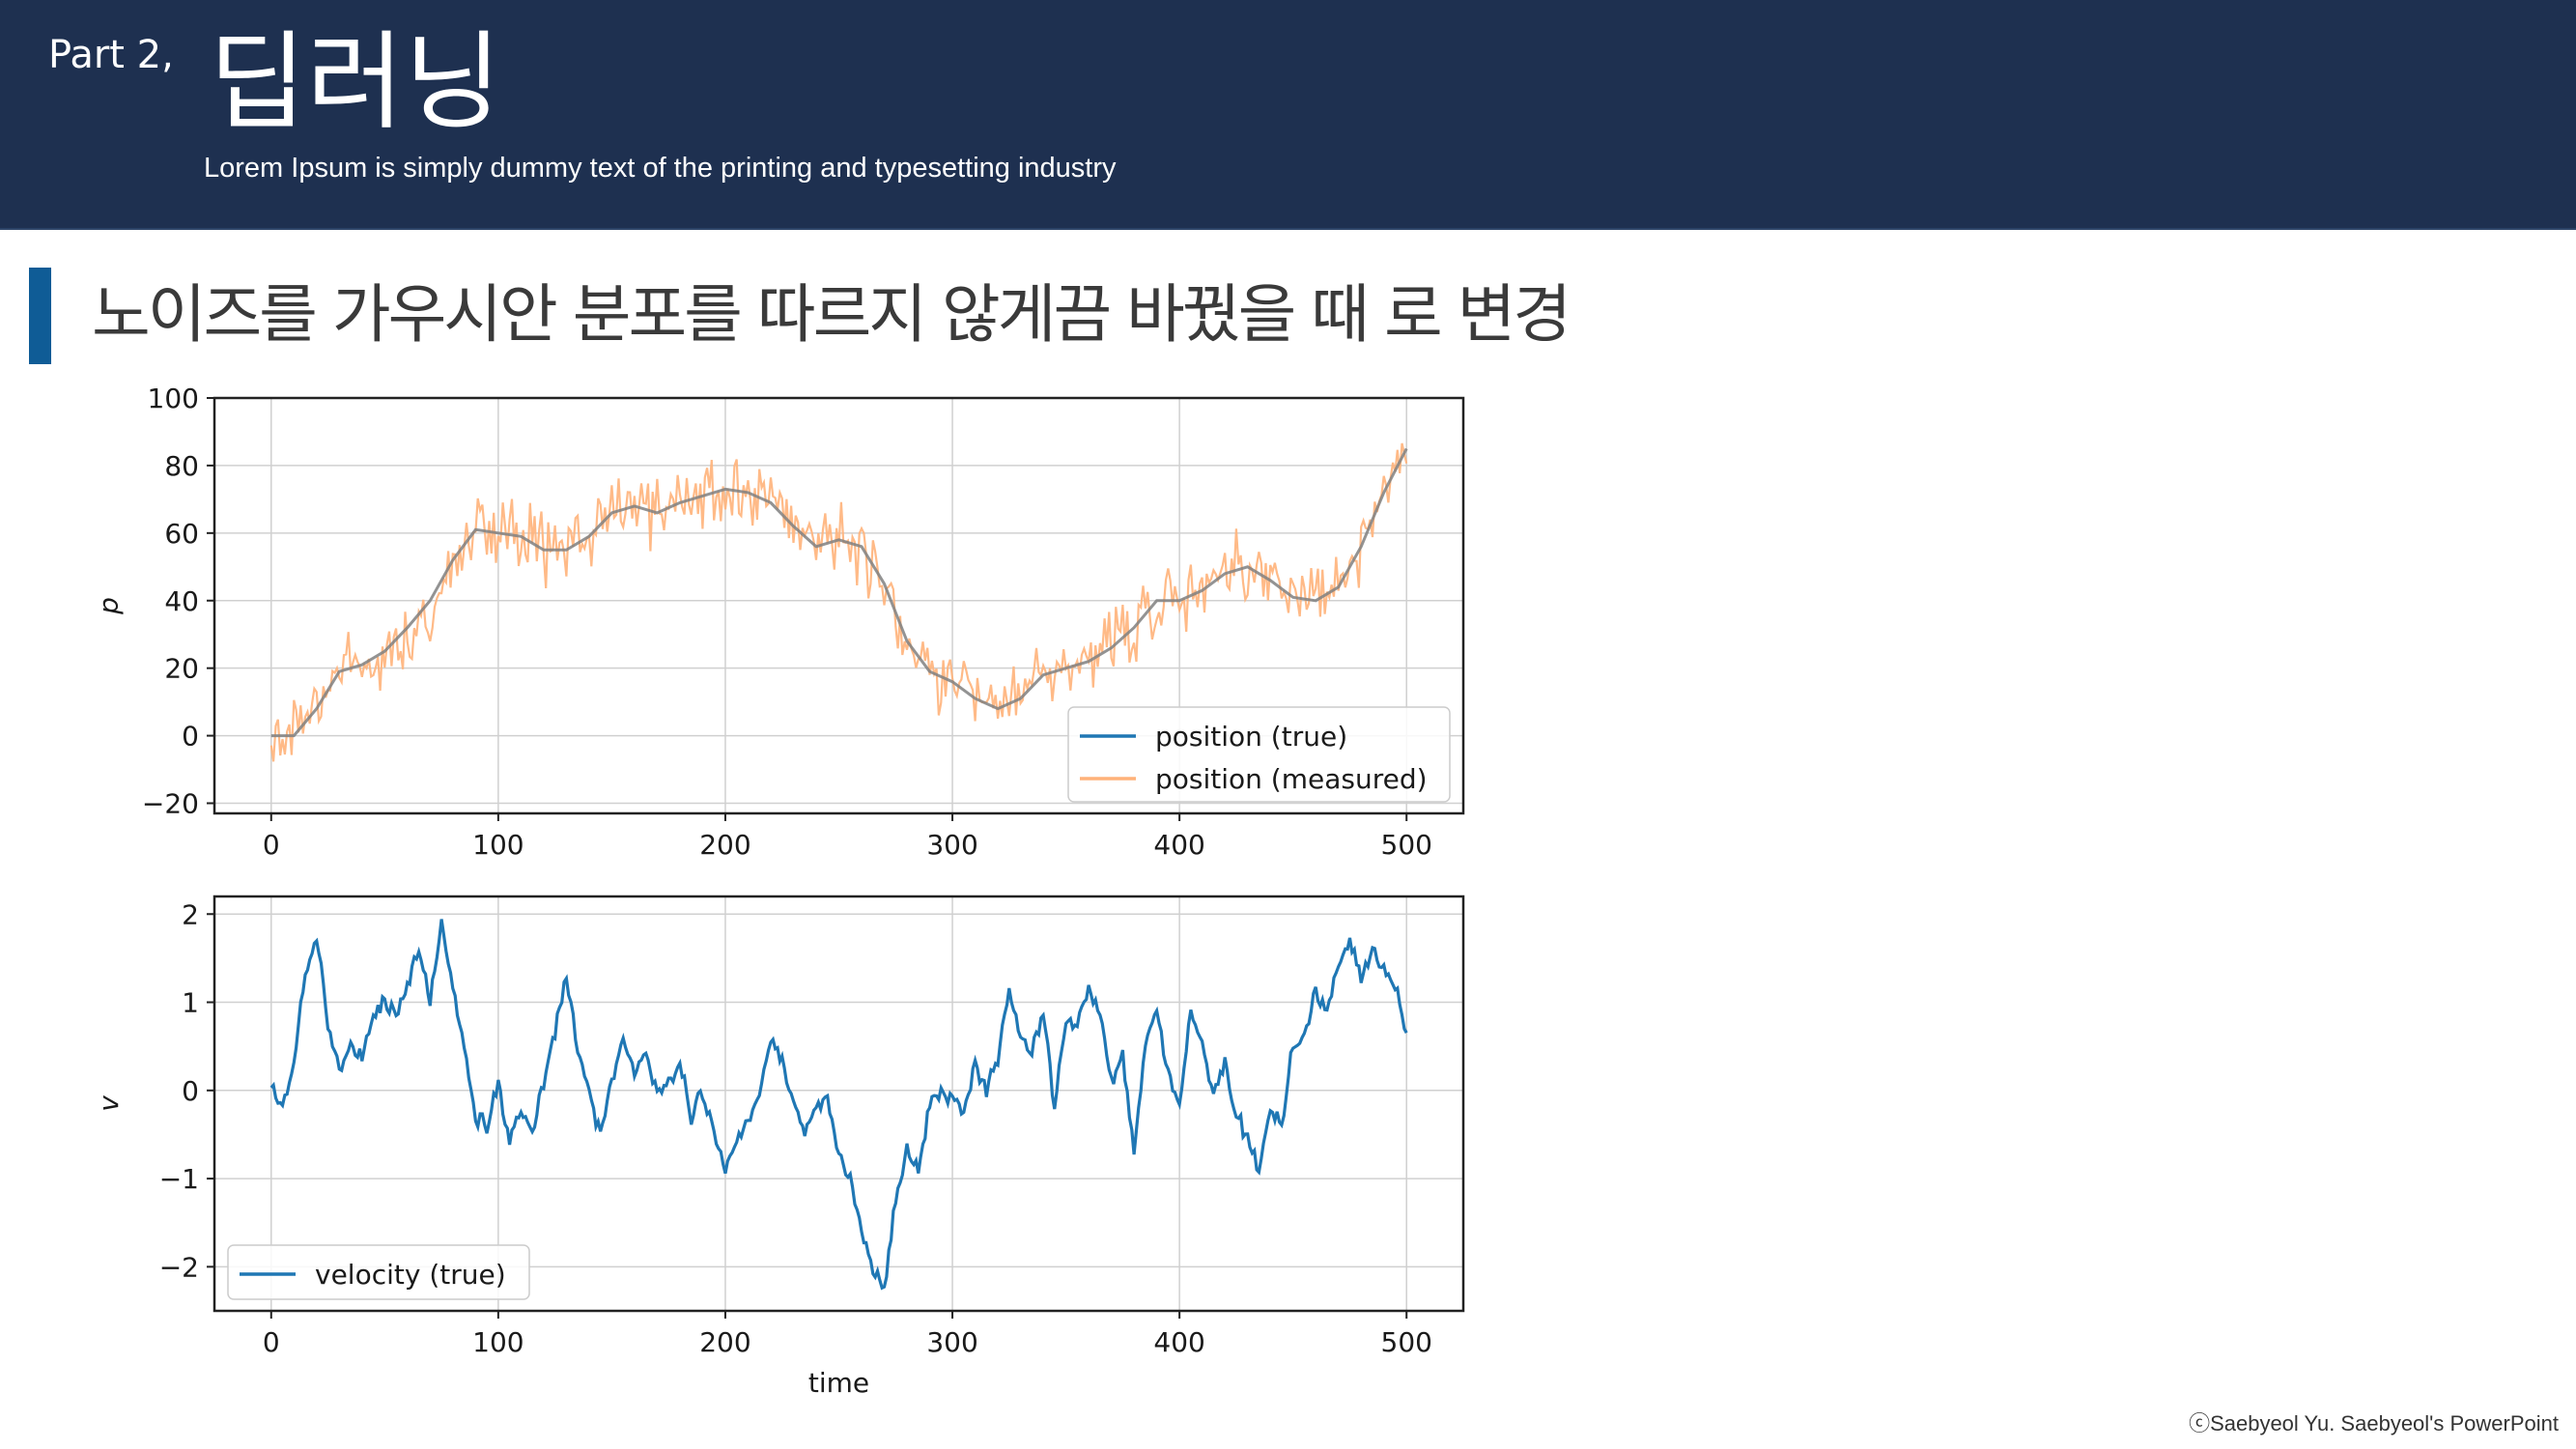  I want to click on series-line-velocity, so click(838, 1105).